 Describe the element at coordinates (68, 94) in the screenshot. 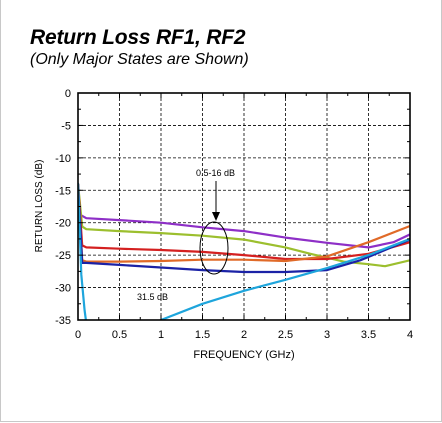

I see `y-tick-label: 0` at that location.